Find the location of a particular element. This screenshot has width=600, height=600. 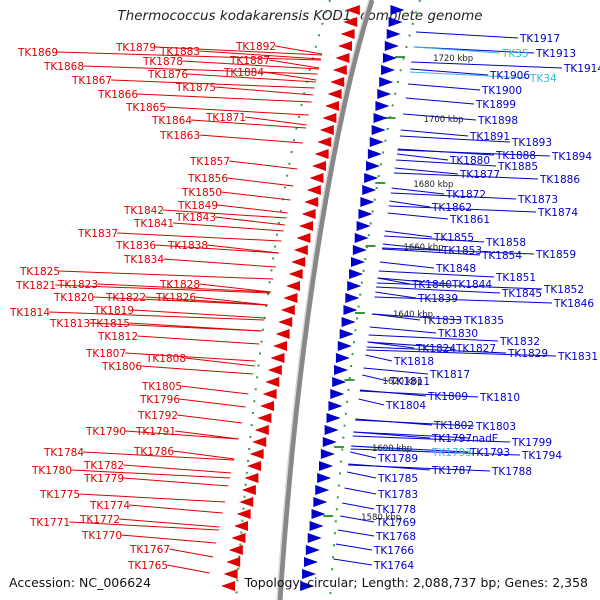

right-gene-label: TK1844 is located at coordinates (471, 285).